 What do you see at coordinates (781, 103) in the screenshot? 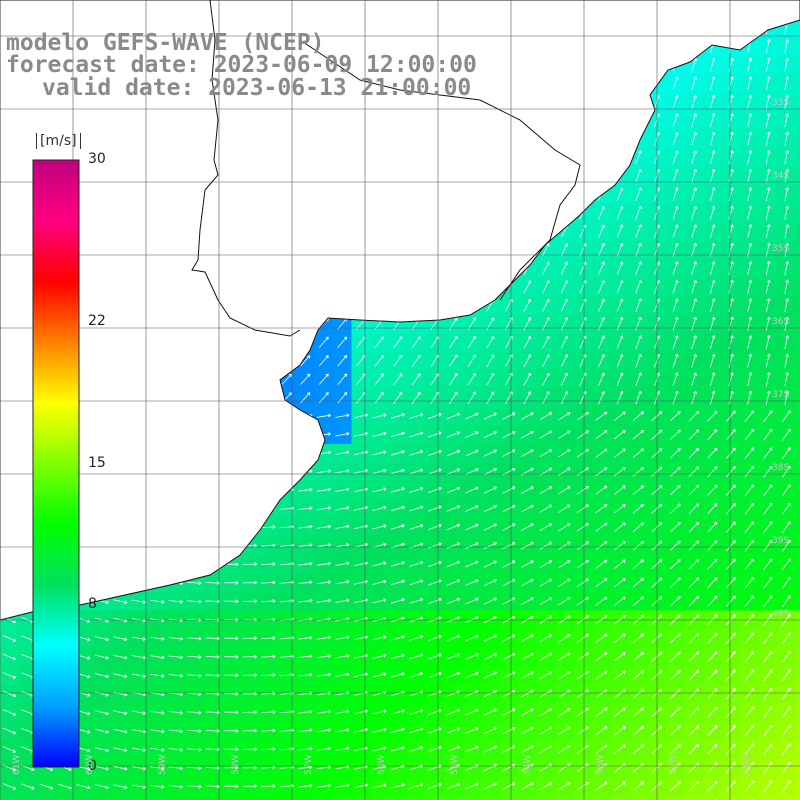
I see `latitude-label: 33S` at bounding box center [781, 103].